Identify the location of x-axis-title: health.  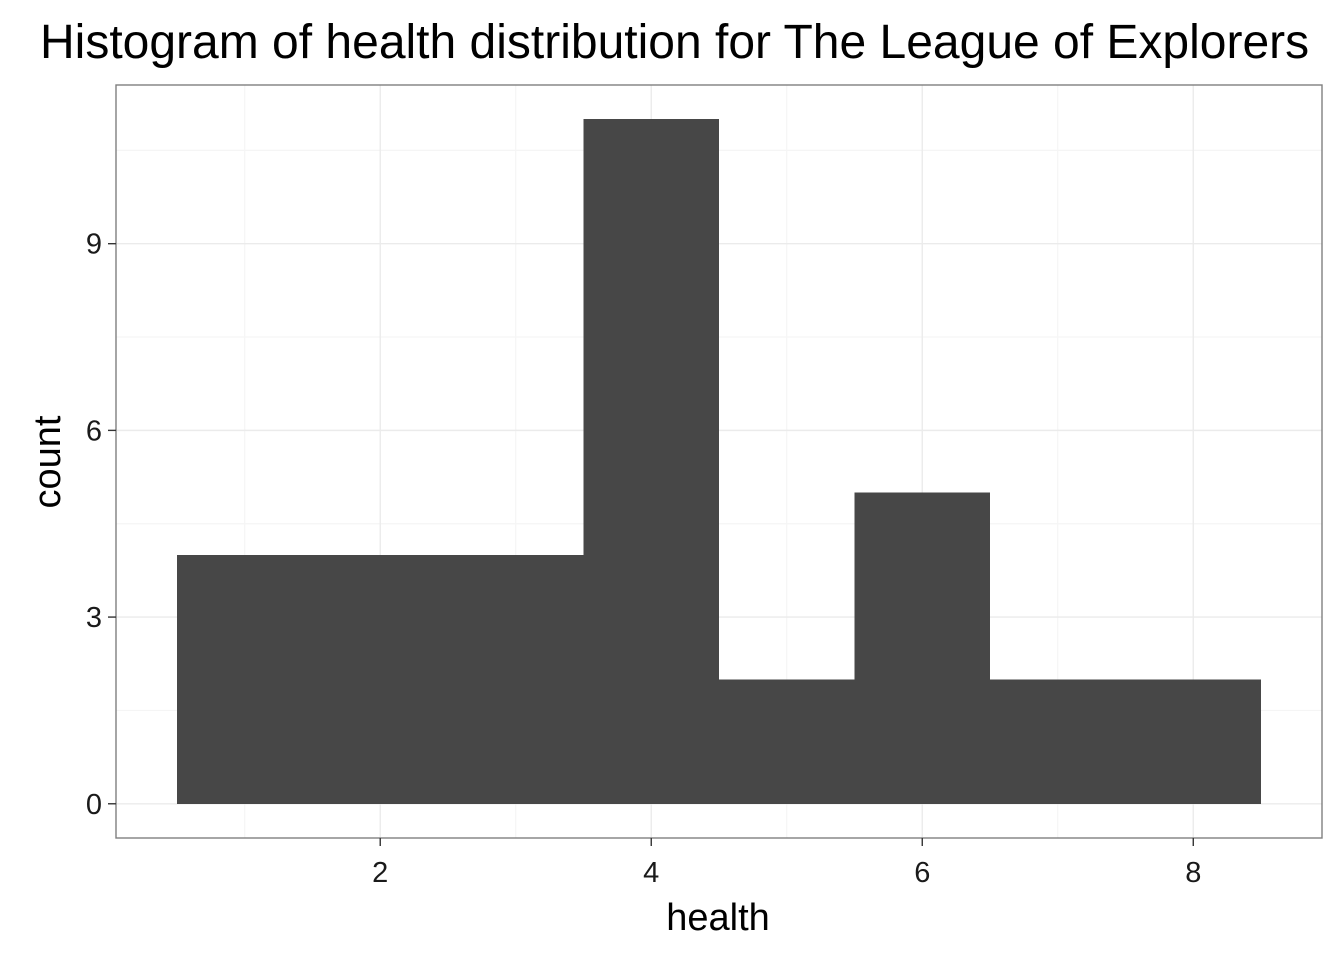
(718, 918).